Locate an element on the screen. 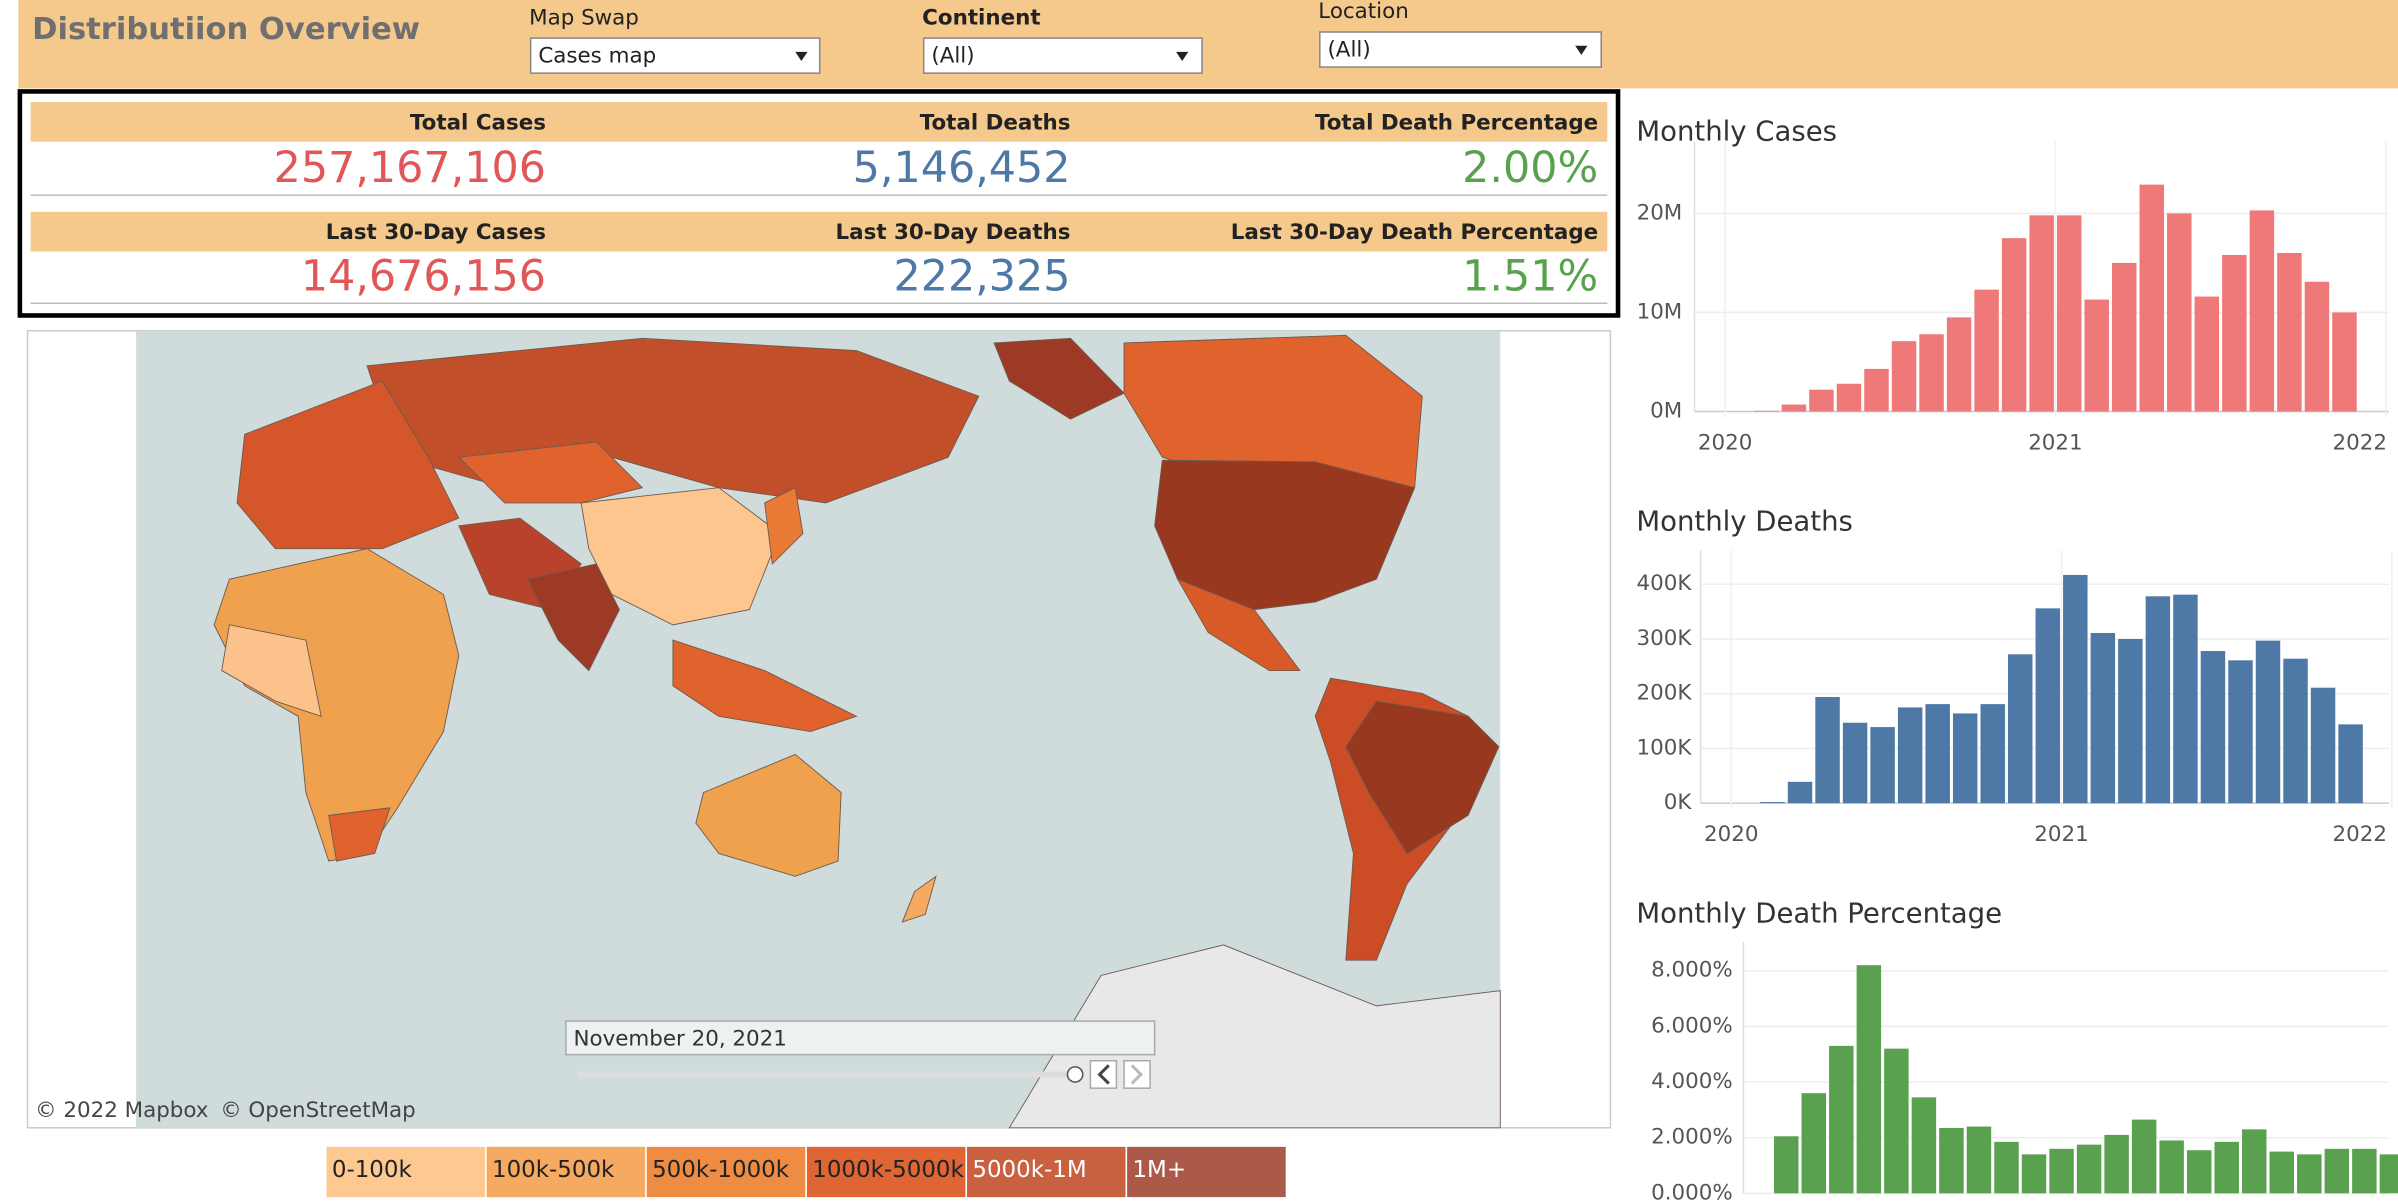 Image resolution: width=2398 pixels, height=1204 pixels. southeast-asia is located at coordinates (765, 686).